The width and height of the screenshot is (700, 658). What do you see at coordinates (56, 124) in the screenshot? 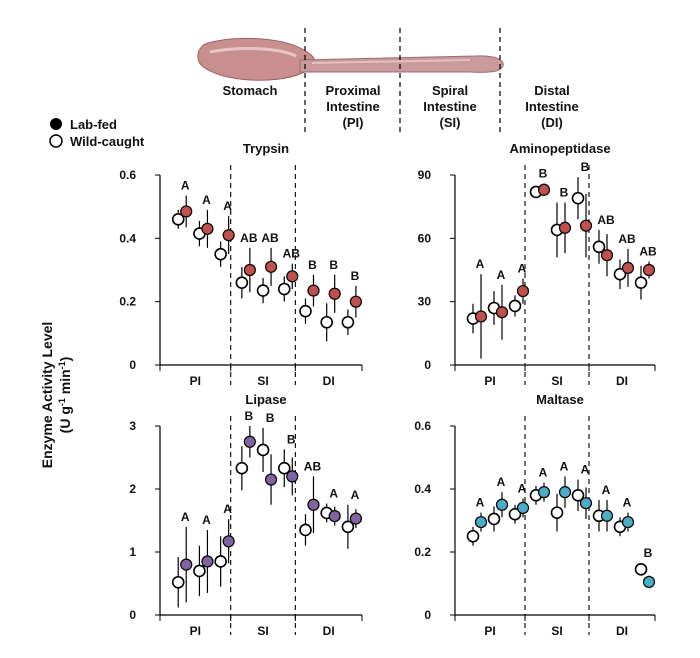
I see `legend-marker-lab-fed` at bounding box center [56, 124].